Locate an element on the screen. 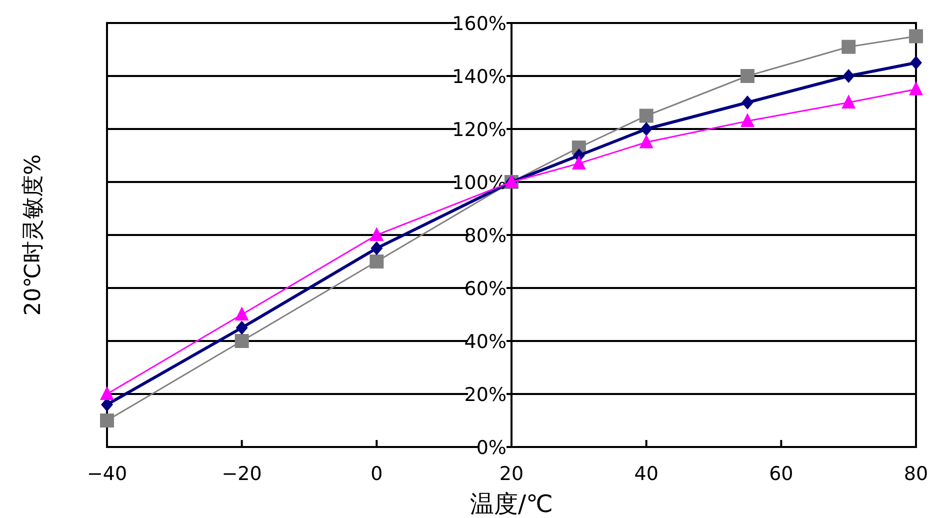 This screenshot has width=939, height=518. x-tick-label: 60 is located at coordinates (781, 474).